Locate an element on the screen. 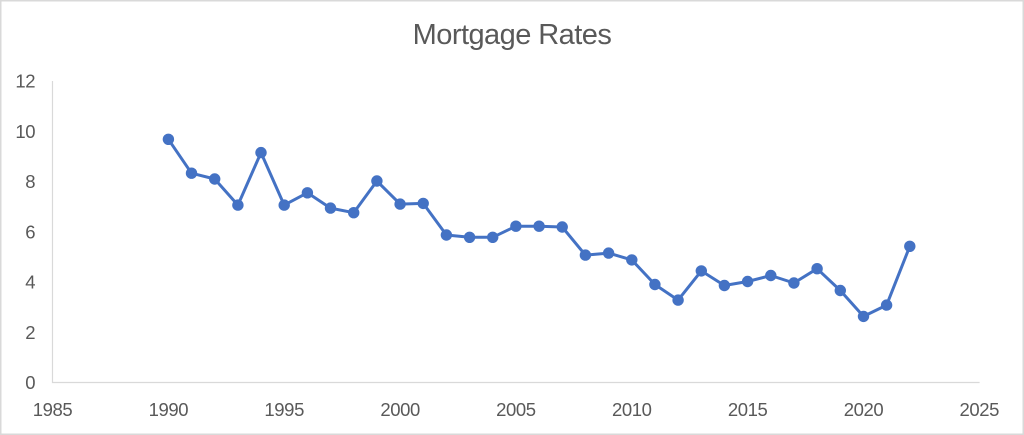 This screenshot has width=1024, height=435. svg-text: 10 is located at coordinates (25, 131).